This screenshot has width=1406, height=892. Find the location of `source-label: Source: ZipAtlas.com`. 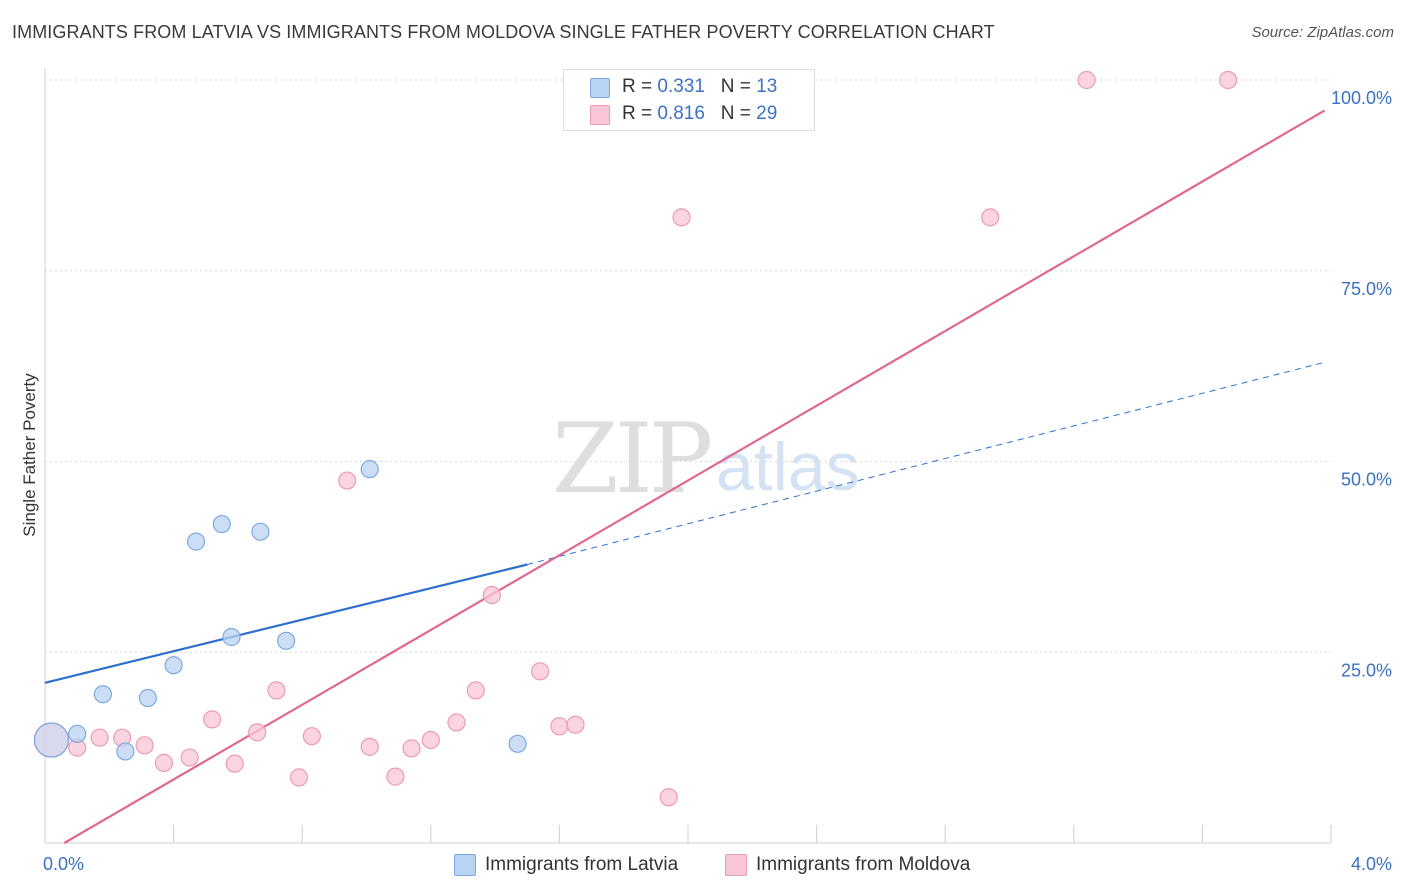

source-label: Source: ZipAtlas.com is located at coordinates (1322, 32).